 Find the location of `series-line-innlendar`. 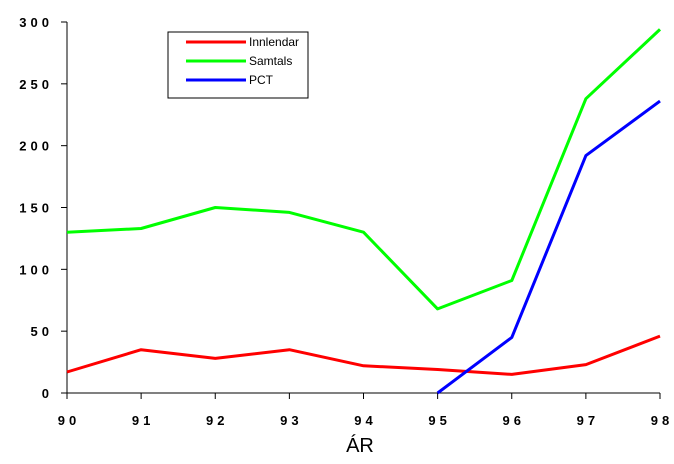

series-line-innlendar is located at coordinates (363, 355).